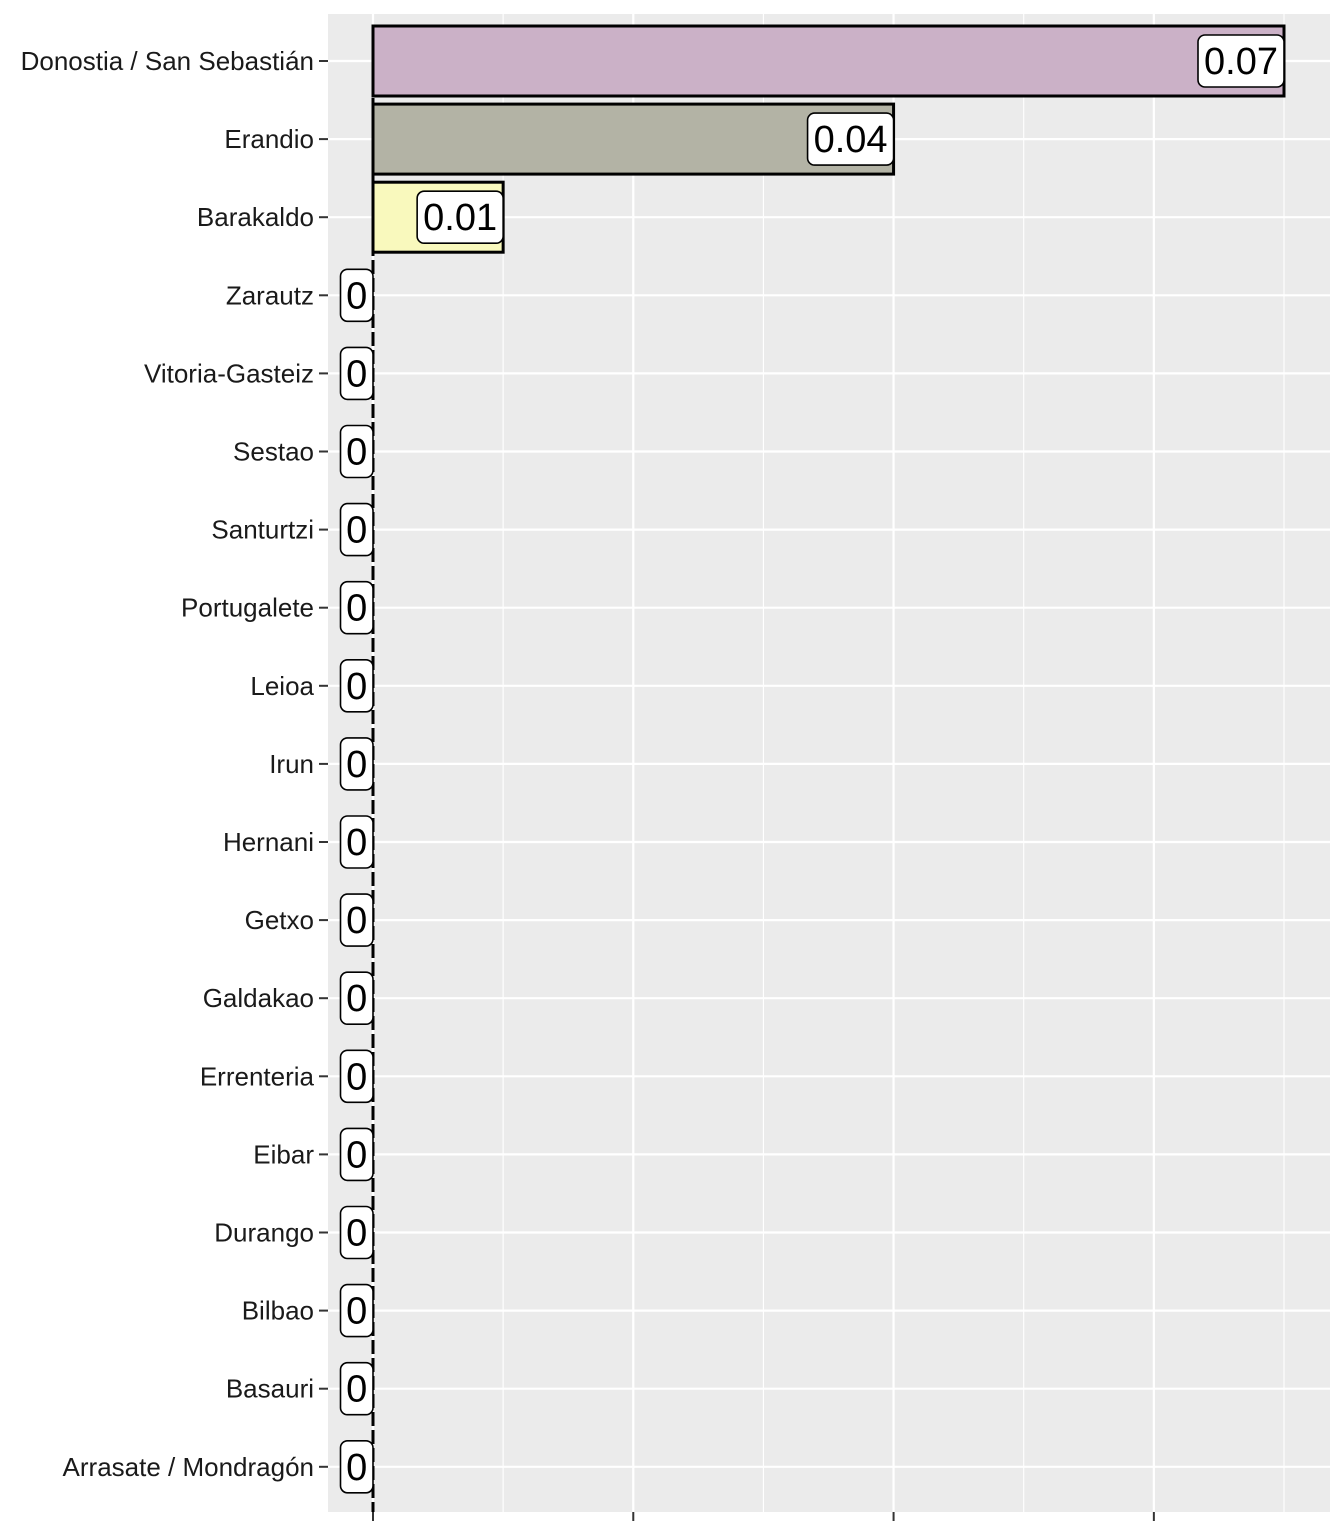 This screenshot has width=1344, height=1536. What do you see at coordinates (229, 373) in the screenshot?
I see `category-label: Vitoria-Gasteiz` at bounding box center [229, 373].